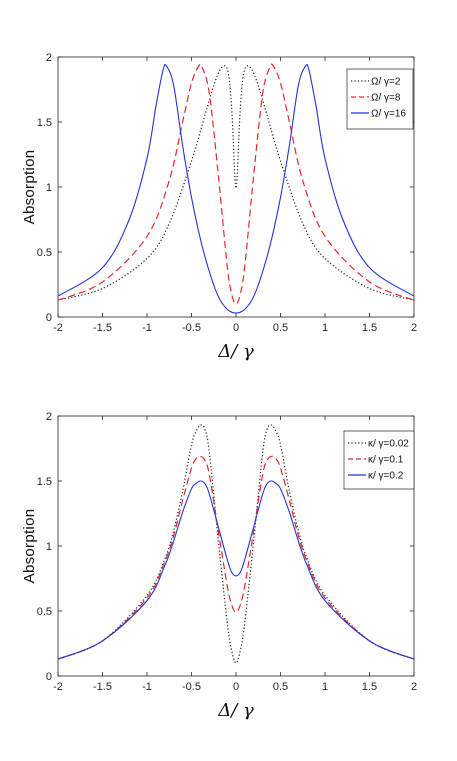 The image size is (457, 761). What do you see at coordinates (386, 82) in the screenshot?
I see `legend-entry-label: Ω/ γ=2` at bounding box center [386, 82].